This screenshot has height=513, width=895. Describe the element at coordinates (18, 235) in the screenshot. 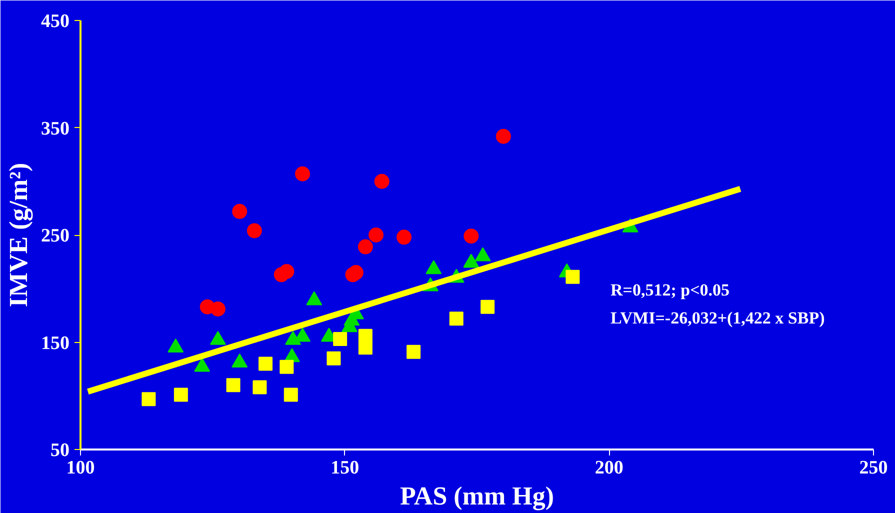

I see `y-axis-title: IMVE (g/m²)` at that location.